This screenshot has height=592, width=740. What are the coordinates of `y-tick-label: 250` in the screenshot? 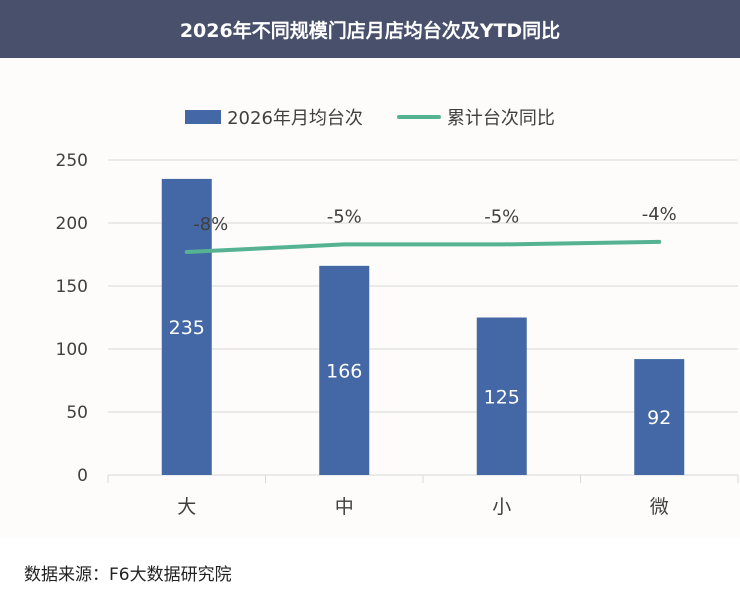 It's located at (72, 161).